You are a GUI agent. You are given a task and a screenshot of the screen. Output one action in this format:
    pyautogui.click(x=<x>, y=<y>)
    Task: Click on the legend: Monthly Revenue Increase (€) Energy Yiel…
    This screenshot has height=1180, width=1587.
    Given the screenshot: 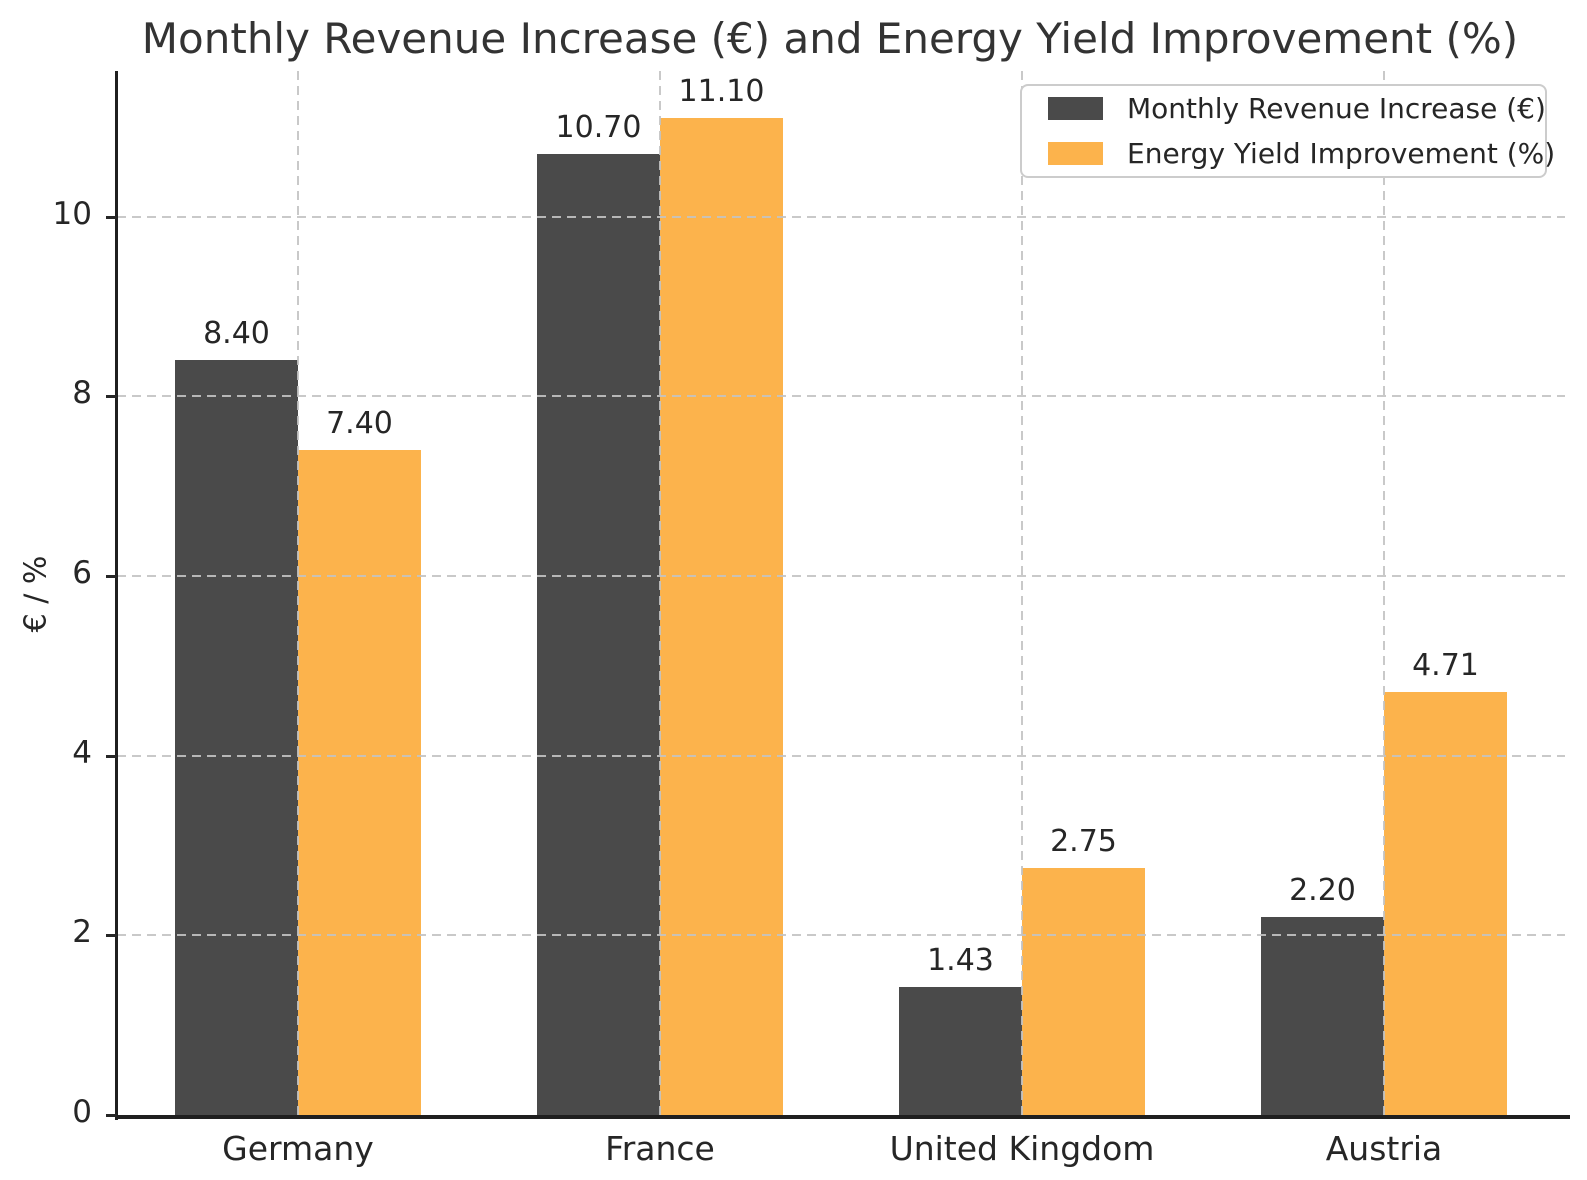 What is the action you would take?
    pyautogui.click(x=1287, y=131)
    